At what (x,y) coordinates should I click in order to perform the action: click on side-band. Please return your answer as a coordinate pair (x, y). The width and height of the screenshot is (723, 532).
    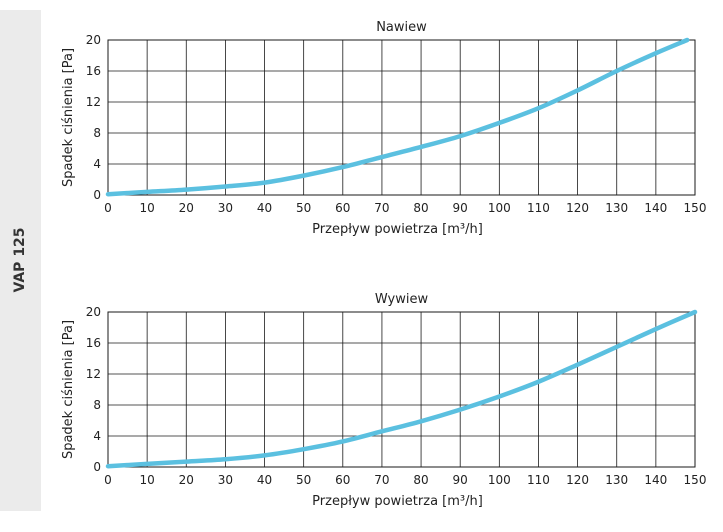
    Looking at the image, I should click on (20, 260).